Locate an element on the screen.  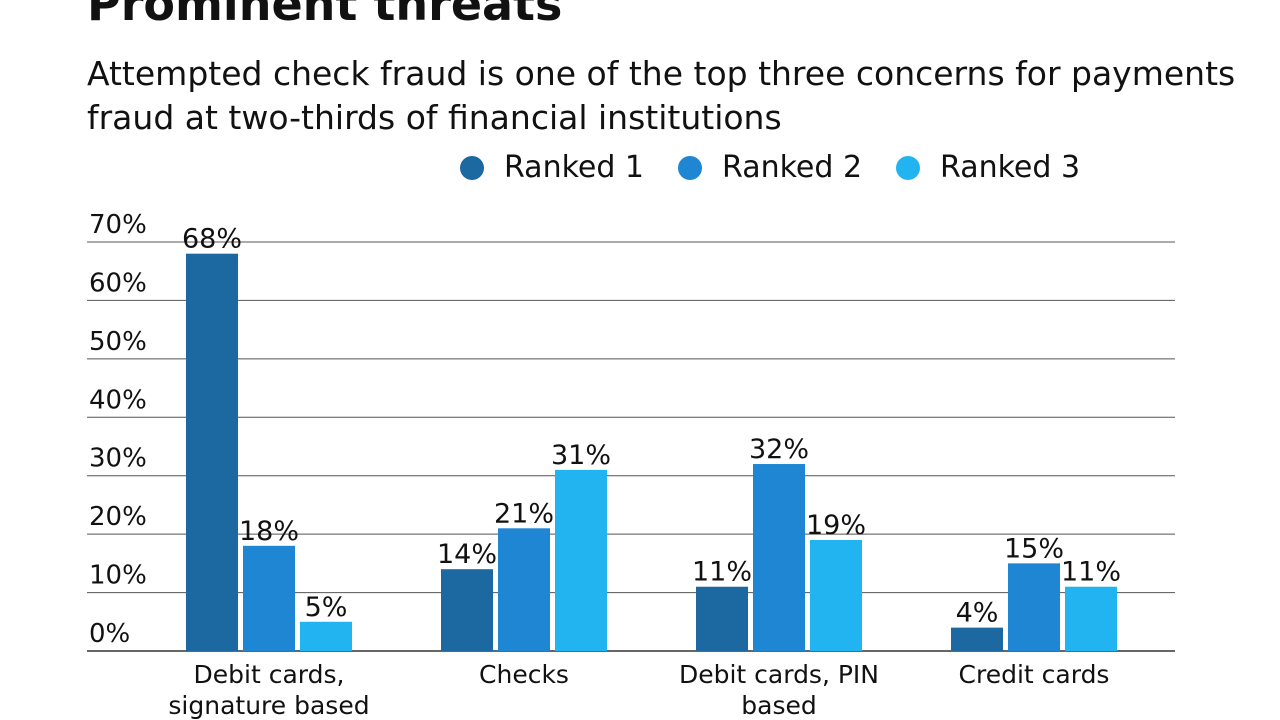
legend-label: Ranked 1 is located at coordinates (574, 167).